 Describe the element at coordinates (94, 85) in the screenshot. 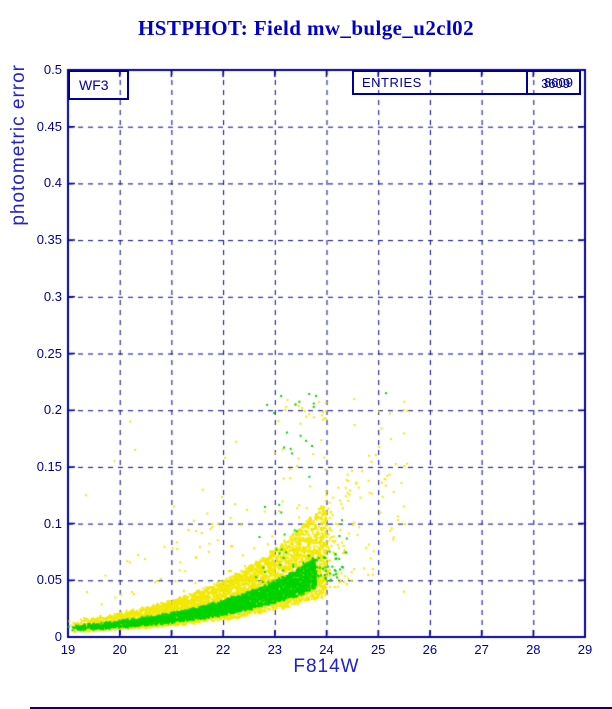

I see `camera-label: WF3` at that location.